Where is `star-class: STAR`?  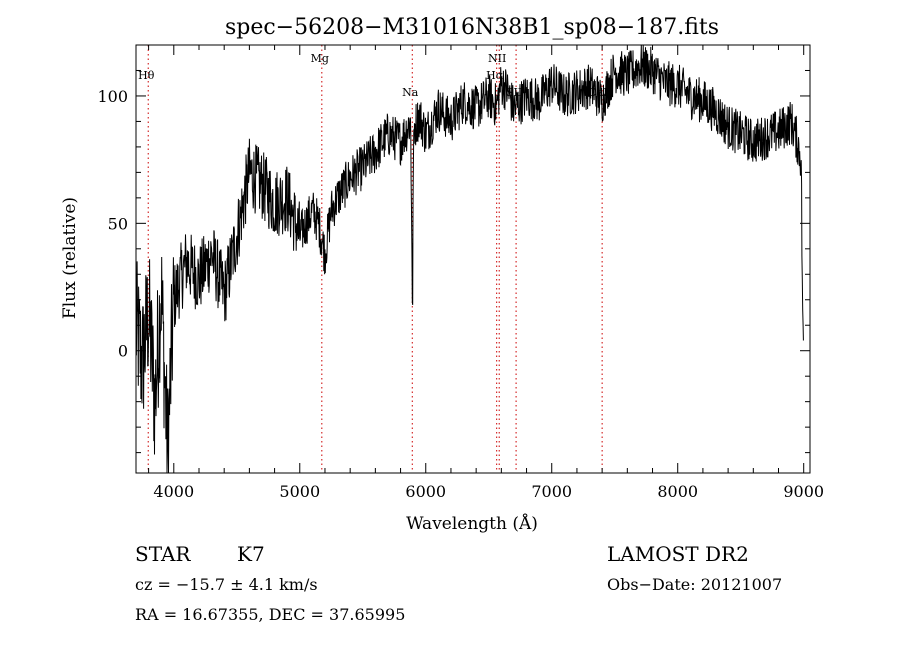 star-class: STAR is located at coordinates (163, 554).